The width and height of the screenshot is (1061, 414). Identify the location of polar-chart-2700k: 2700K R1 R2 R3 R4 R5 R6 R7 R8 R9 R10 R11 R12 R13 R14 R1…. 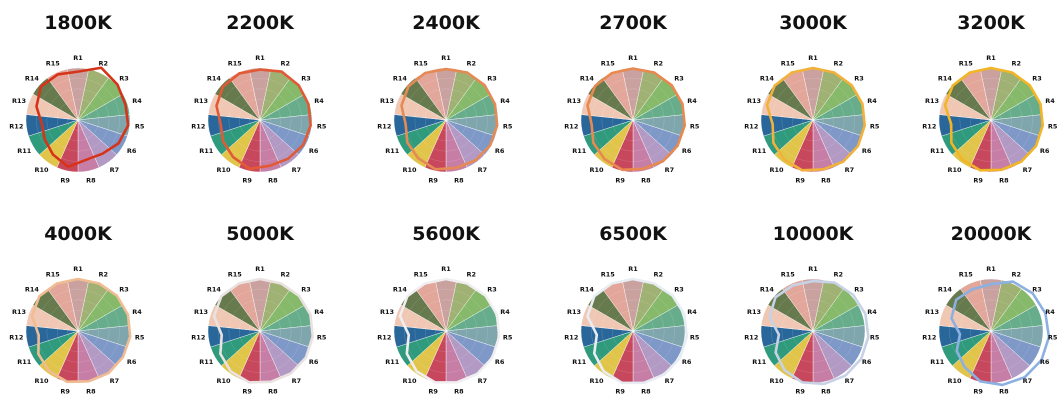
(633, 93).